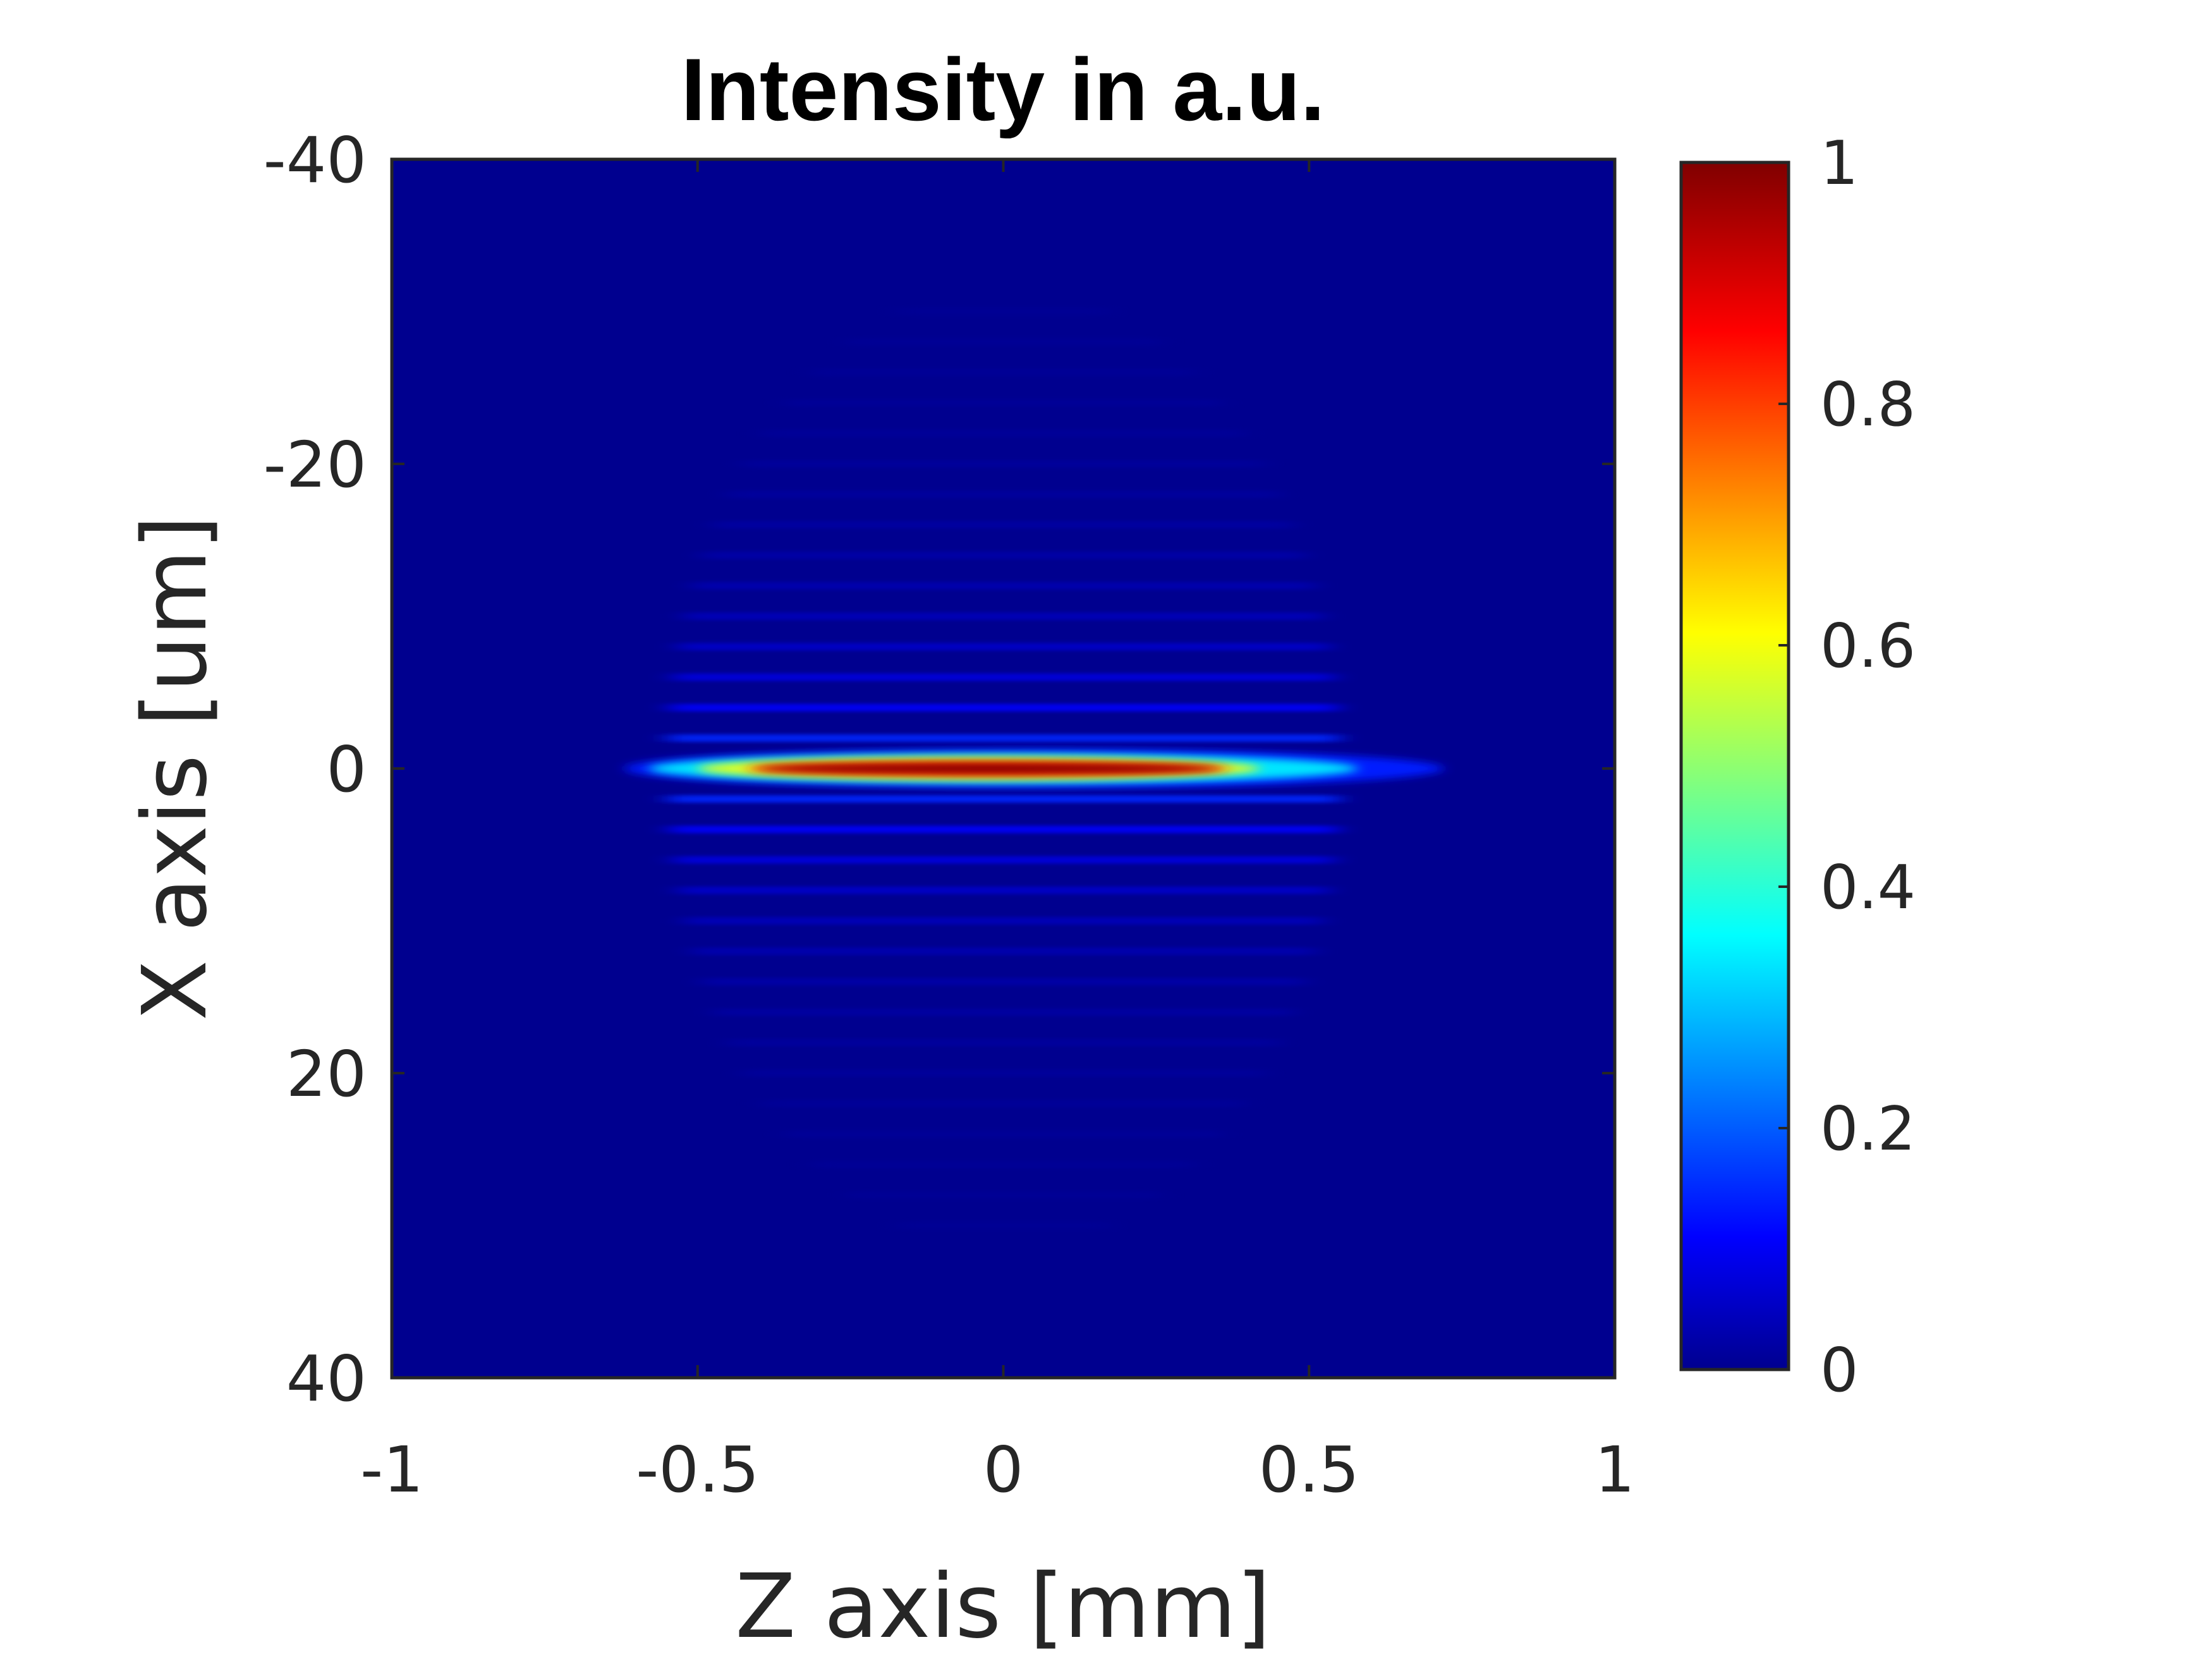 The height and width of the screenshot is (1659, 2212). I want to click on colorbar-ticks: 0 0.2 0.4 0.6 0.8 1, so click(1847, 767).